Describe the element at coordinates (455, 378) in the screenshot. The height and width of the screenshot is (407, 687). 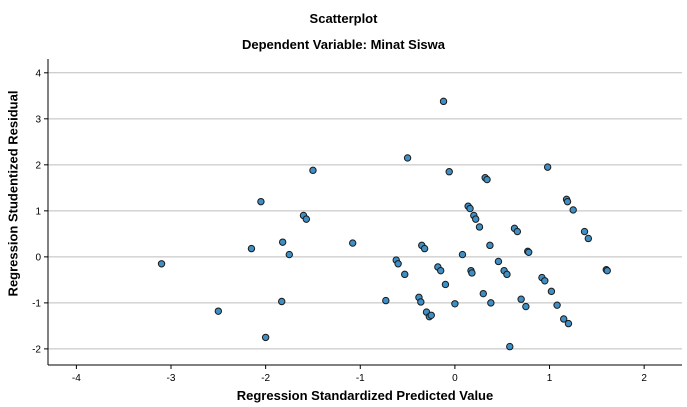
I see `x-tick-label: 0` at that location.